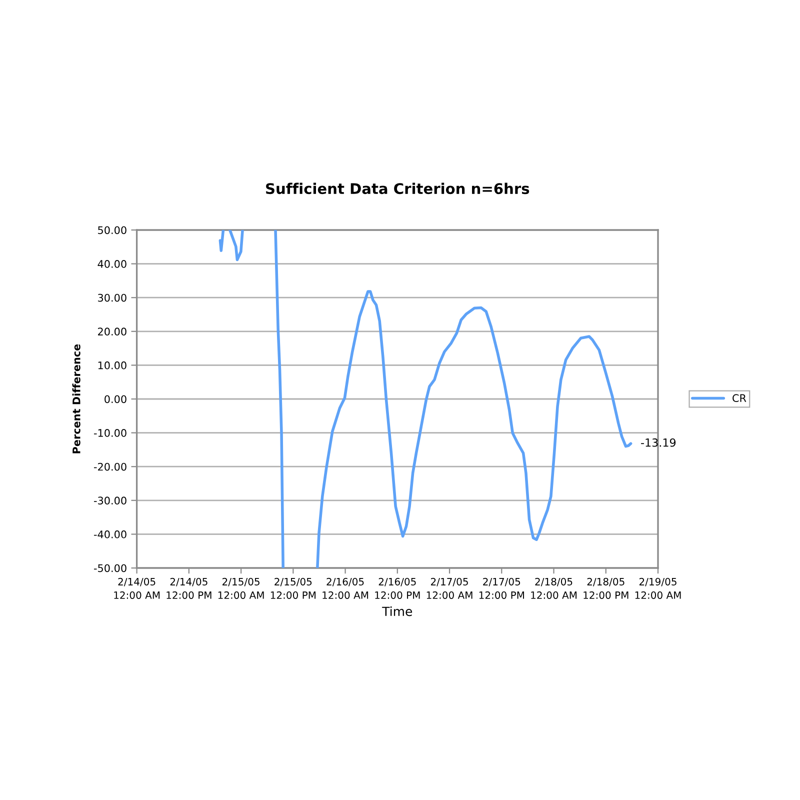  What do you see at coordinates (554, 588) in the screenshot?
I see `x-tick-label: 2/18/05 12:00 AM` at bounding box center [554, 588].